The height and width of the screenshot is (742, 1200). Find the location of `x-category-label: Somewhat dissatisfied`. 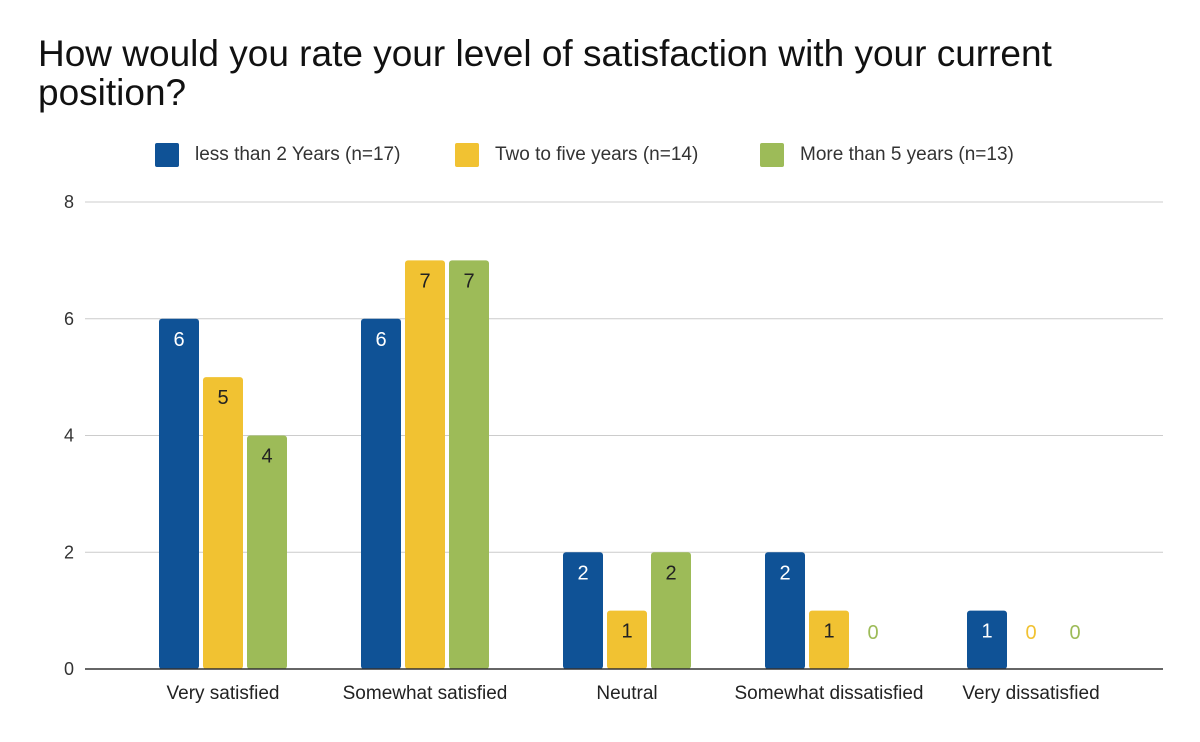

x-category-label: Somewhat dissatisfied is located at coordinates (828, 693).